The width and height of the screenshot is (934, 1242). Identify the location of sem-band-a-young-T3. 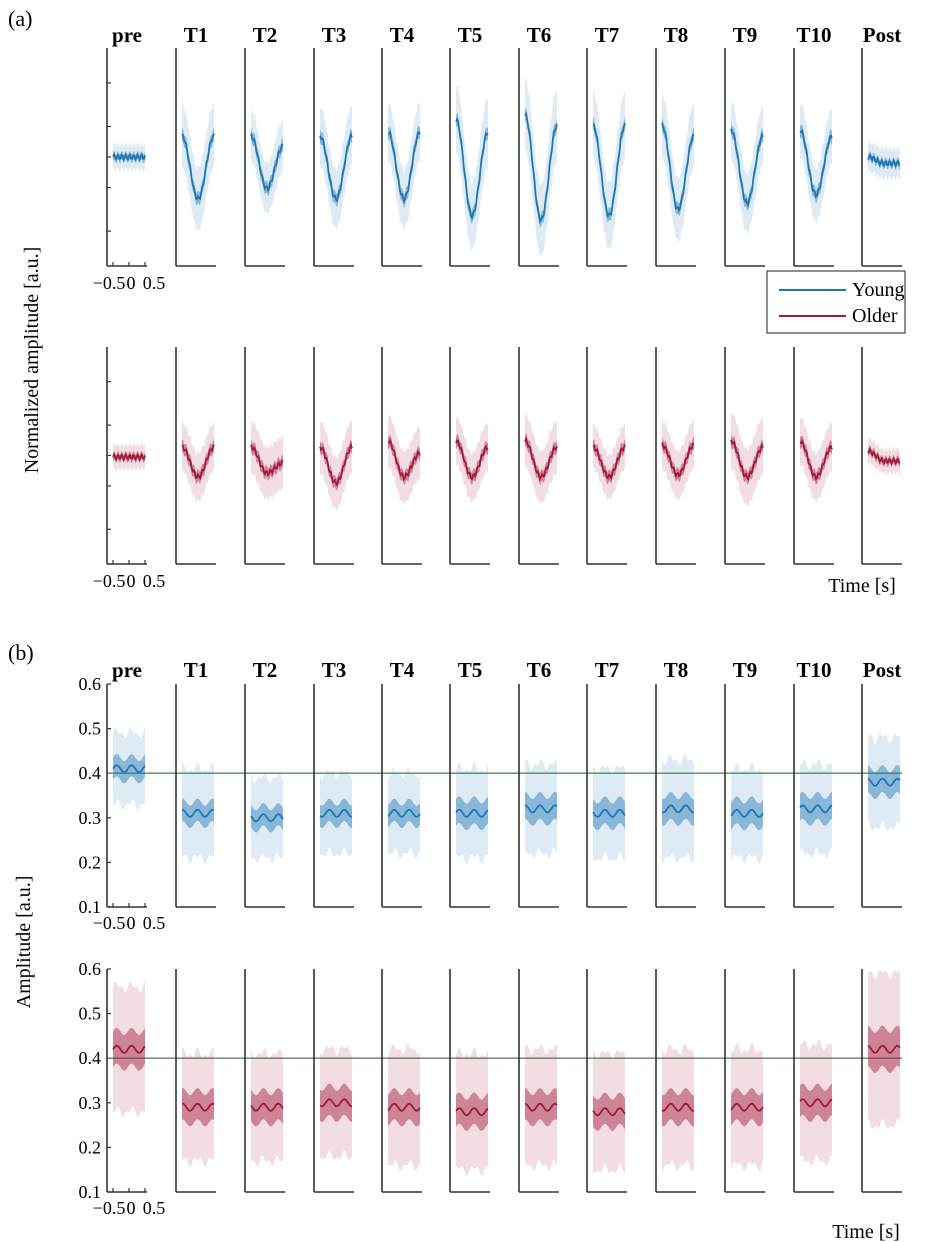
(336, 167).